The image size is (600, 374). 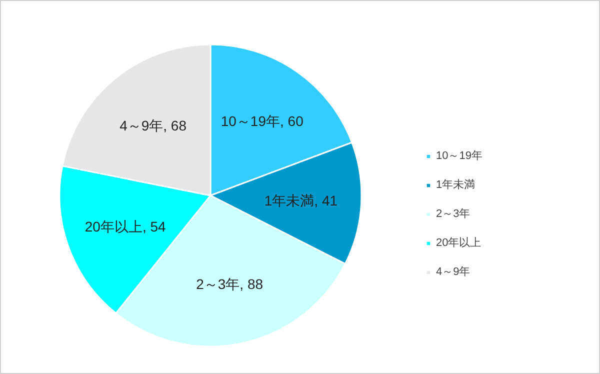 What do you see at coordinates (230, 284) in the screenshot?
I see `data-label: 2～3年, 88` at bounding box center [230, 284].